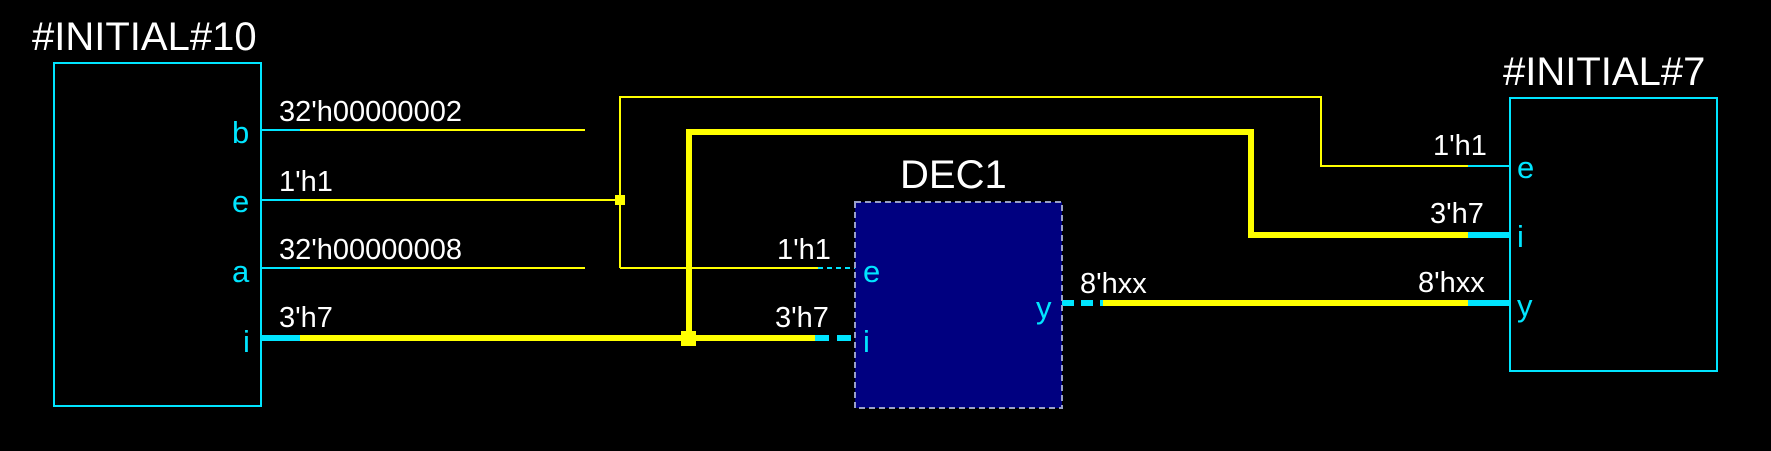 The image size is (1771, 451). What do you see at coordinates (1604, 72) in the screenshot?
I see `block-initial7-title: #INITIAL#7` at bounding box center [1604, 72].